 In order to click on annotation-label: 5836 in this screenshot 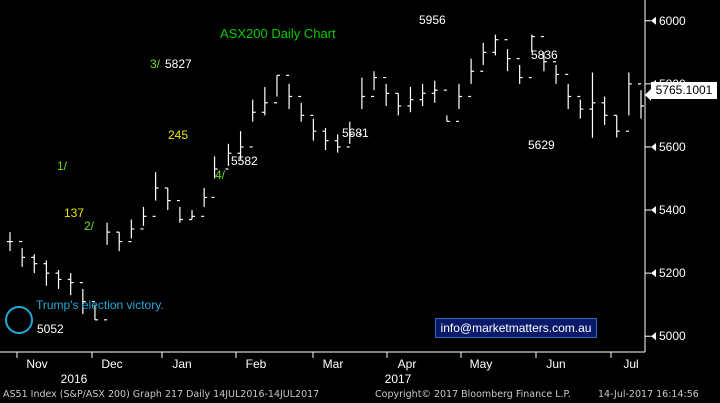, I will do `click(544, 55)`.